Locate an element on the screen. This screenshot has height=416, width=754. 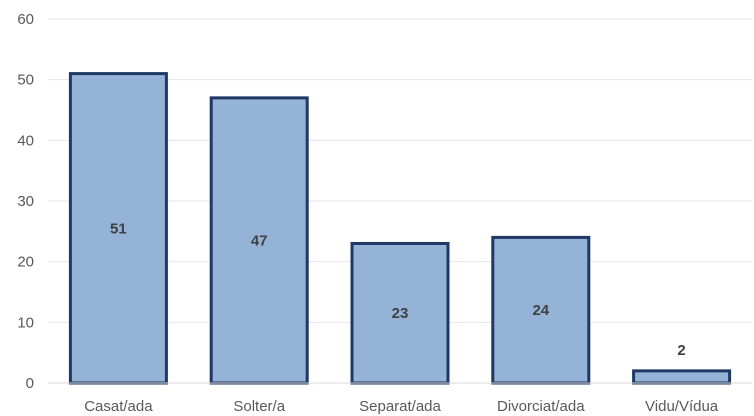
y-tick-label: 10 is located at coordinates (25, 322).